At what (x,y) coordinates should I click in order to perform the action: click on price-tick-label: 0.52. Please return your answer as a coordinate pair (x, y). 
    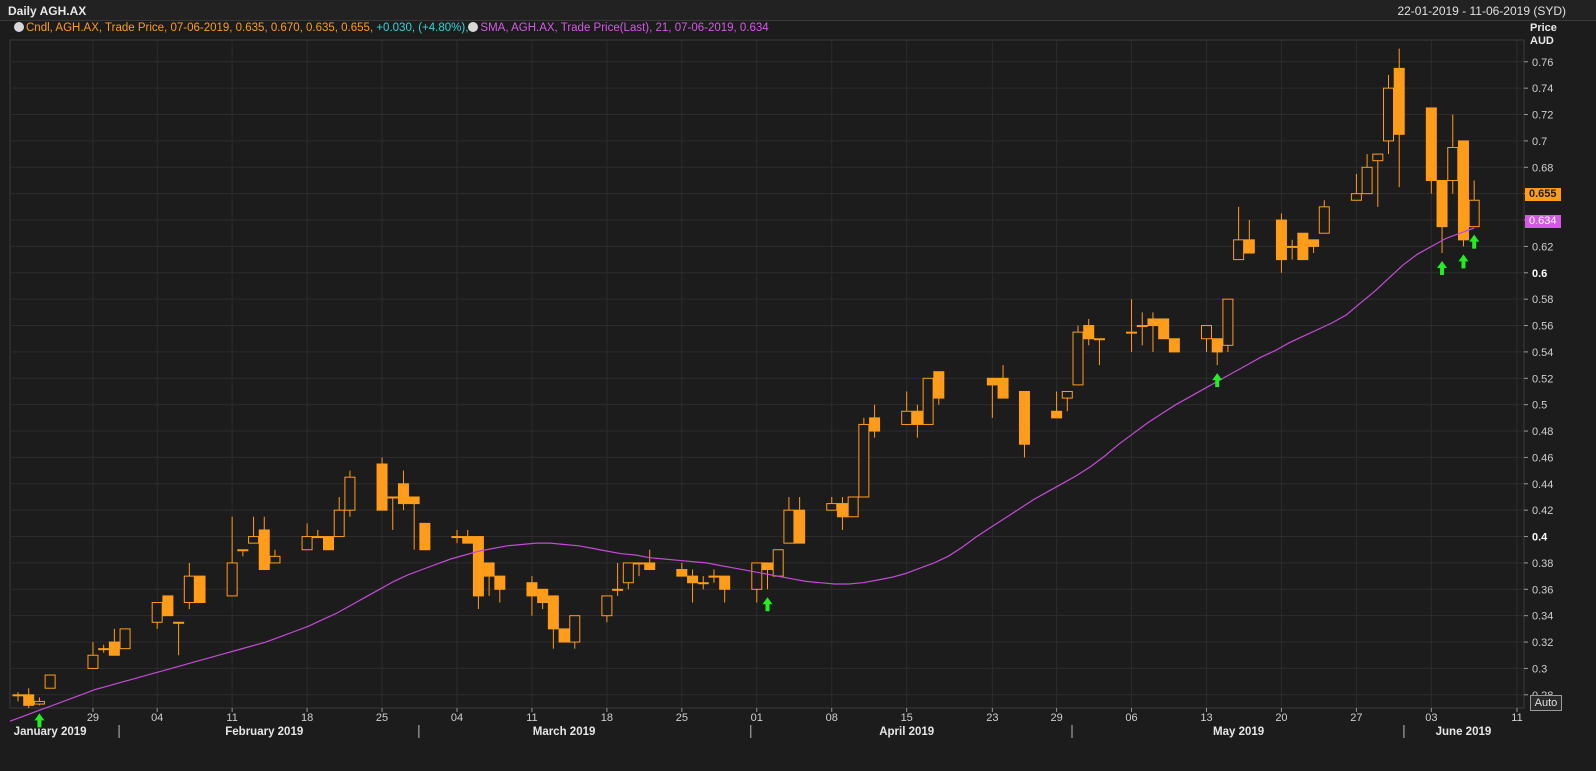
    Looking at the image, I should click on (1542, 379).